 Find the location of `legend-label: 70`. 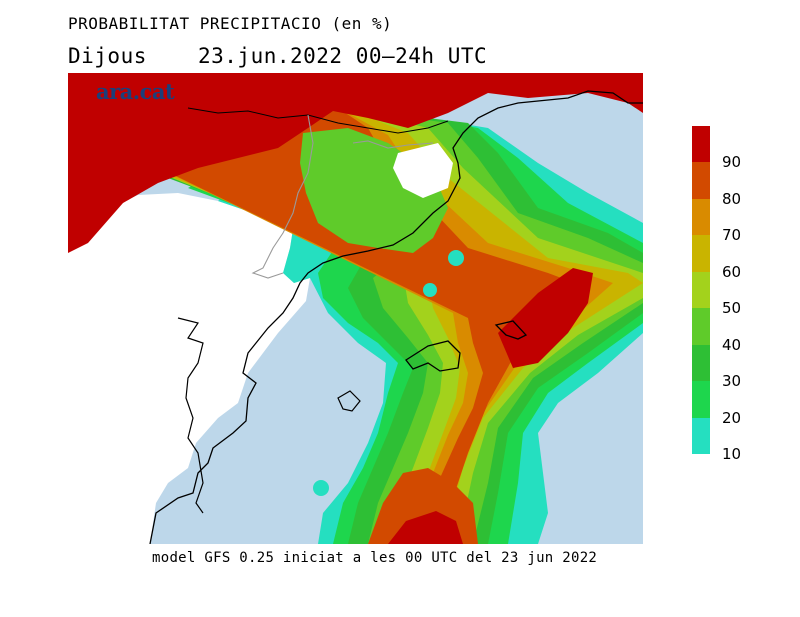

legend-label: 70 is located at coordinates (732, 235).